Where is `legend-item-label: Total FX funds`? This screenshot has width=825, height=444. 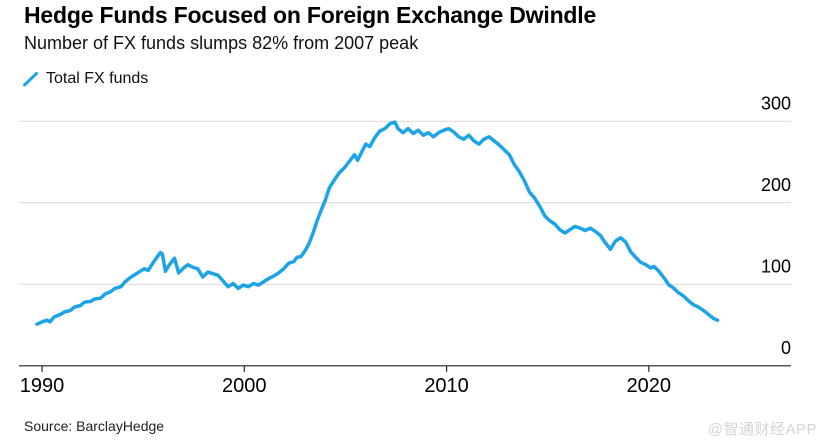
legend-item-label: Total FX funds is located at coordinates (97, 78).